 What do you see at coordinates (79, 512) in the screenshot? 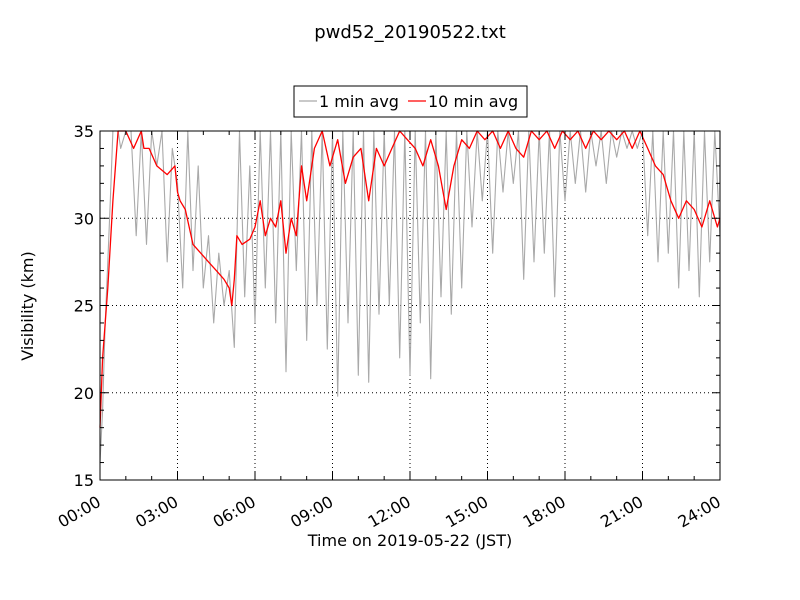
I see `x-tick-label: 00:00` at bounding box center [79, 512].